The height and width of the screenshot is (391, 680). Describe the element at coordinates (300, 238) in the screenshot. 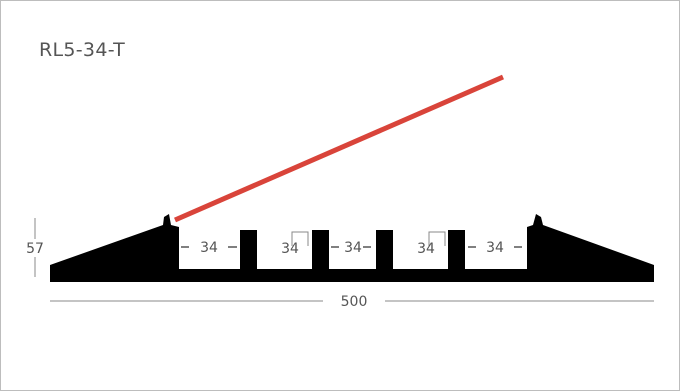

I see `channel-2-bracket` at that location.